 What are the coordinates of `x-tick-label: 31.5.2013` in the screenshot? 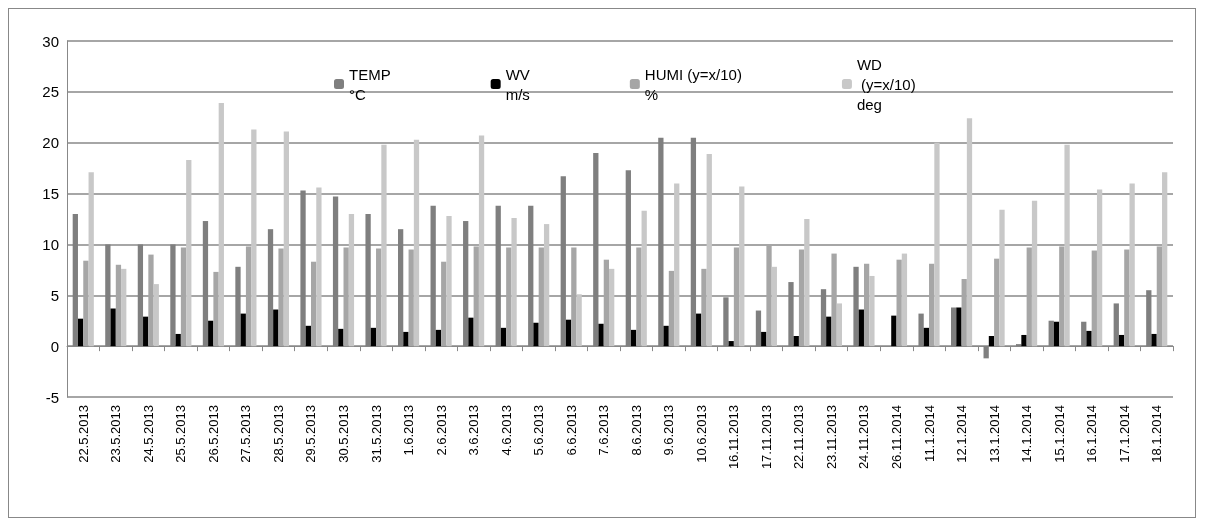 It's located at (376, 434).